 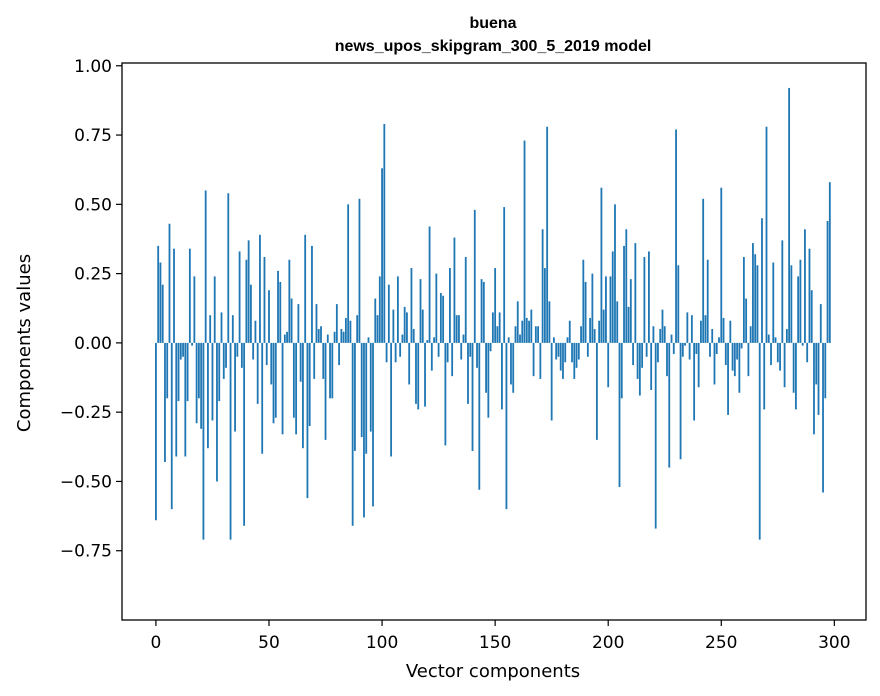 What do you see at coordinates (492, 23) in the screenshot?
I see `chart-title: buena` at bounding box center [492, 23].